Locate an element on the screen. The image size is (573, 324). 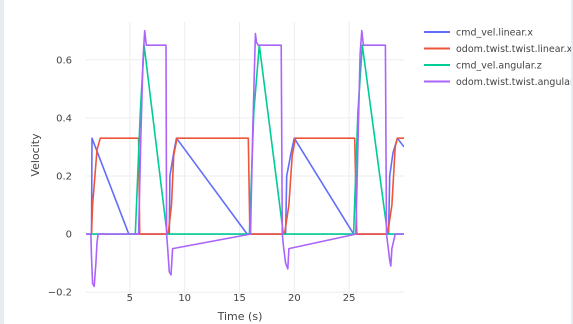
legend-item: odom.twist.twist.angular.z is located at coordinates (497, 82).